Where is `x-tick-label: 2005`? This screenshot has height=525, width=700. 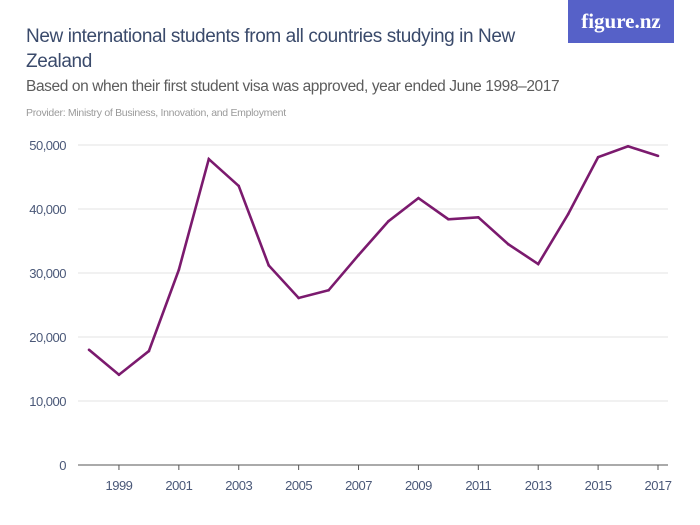
x-tick-label: 2005 is located at coordinates (298, 485).